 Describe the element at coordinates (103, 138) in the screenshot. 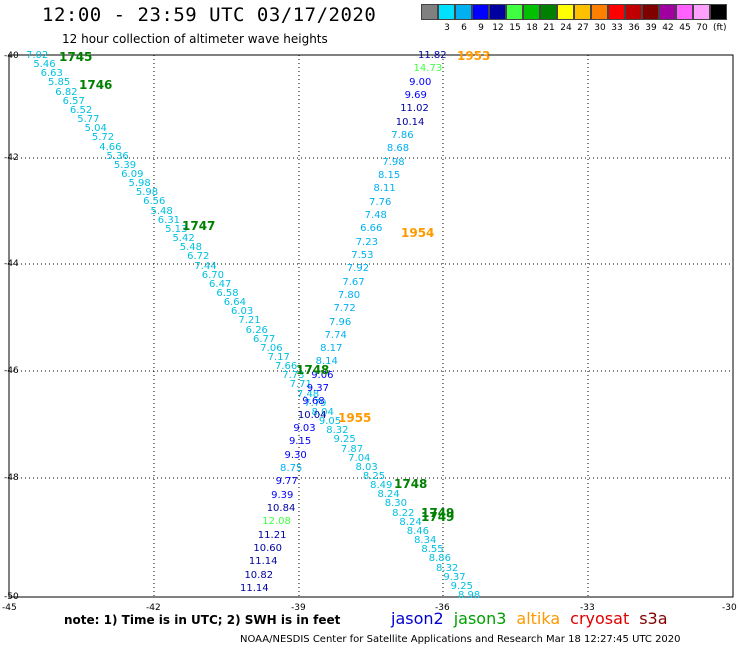

I see `wave-height-value: 5.72` at that location.